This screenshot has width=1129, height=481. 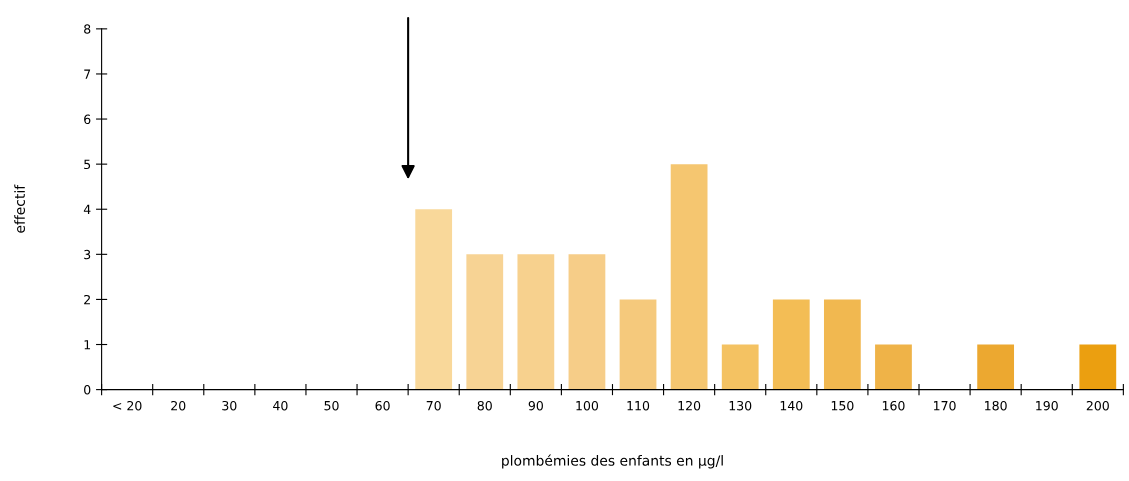 I want to click on x-tick-label: 130, so click(x=740, y=405).